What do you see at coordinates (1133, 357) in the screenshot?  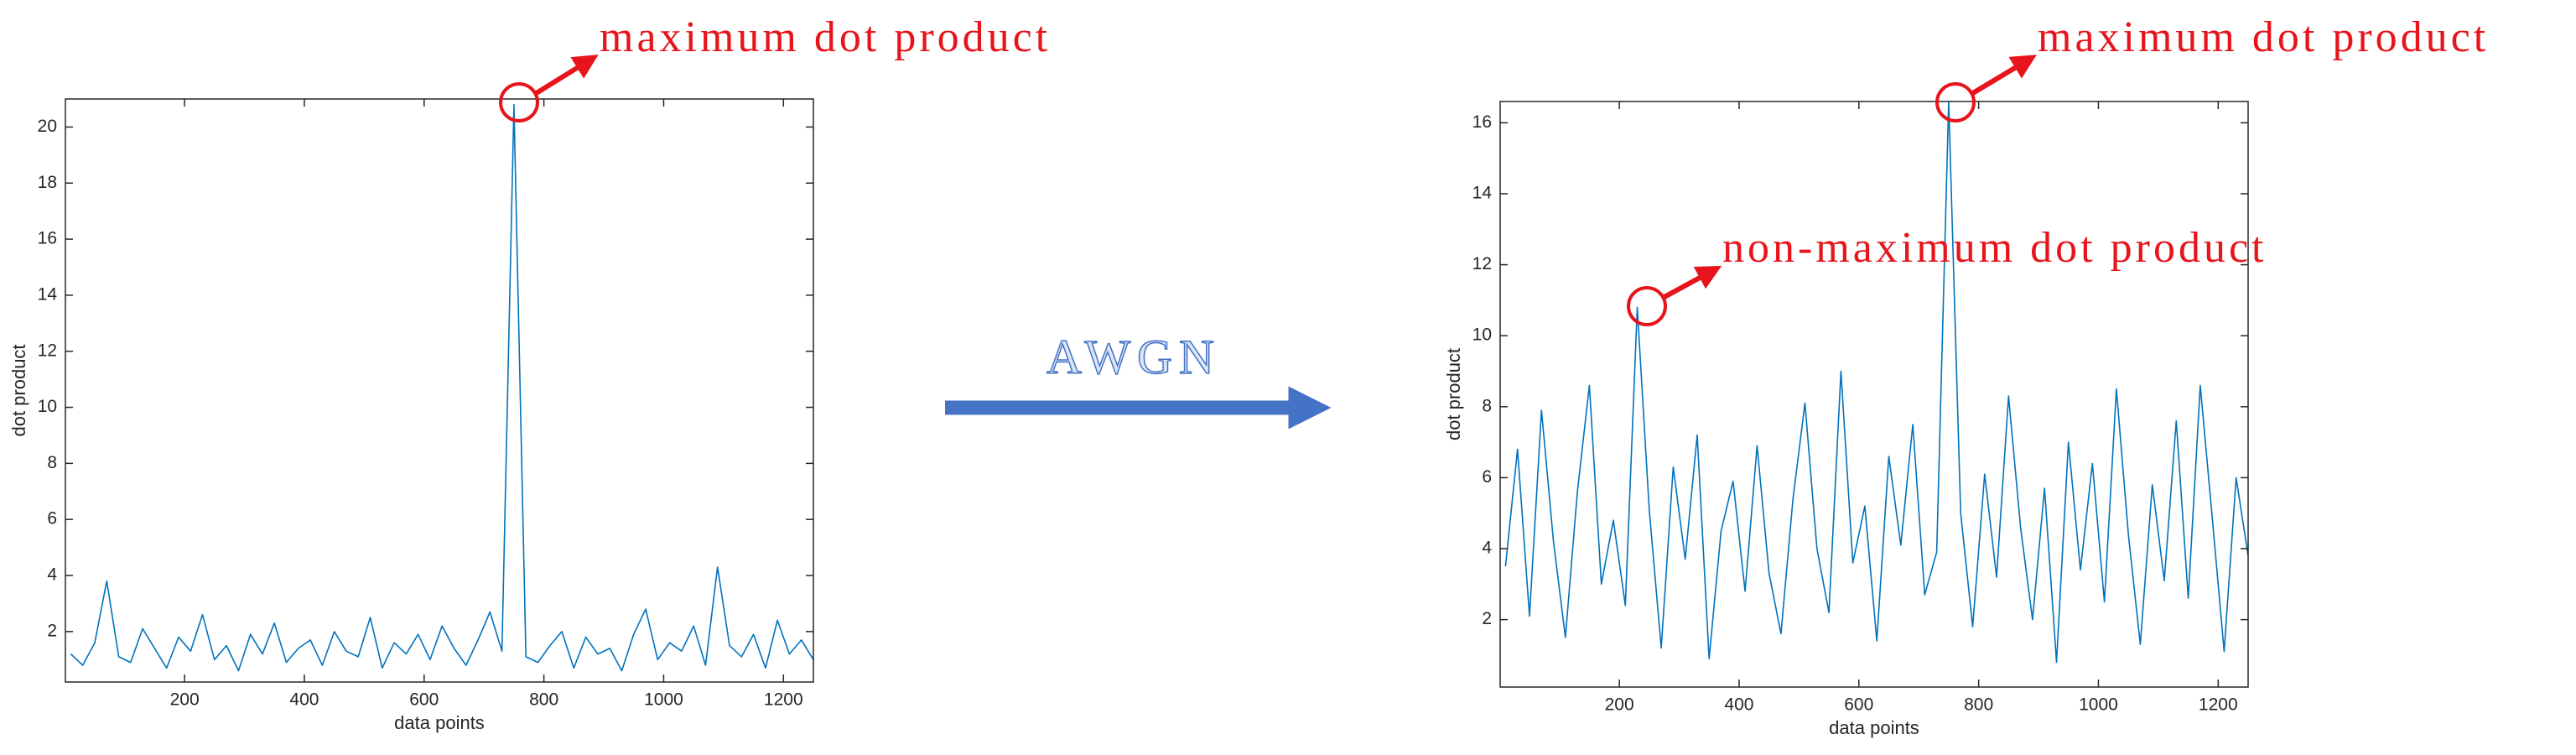 I see `transition-label: AWGN` at bounding box center [1133, 357].